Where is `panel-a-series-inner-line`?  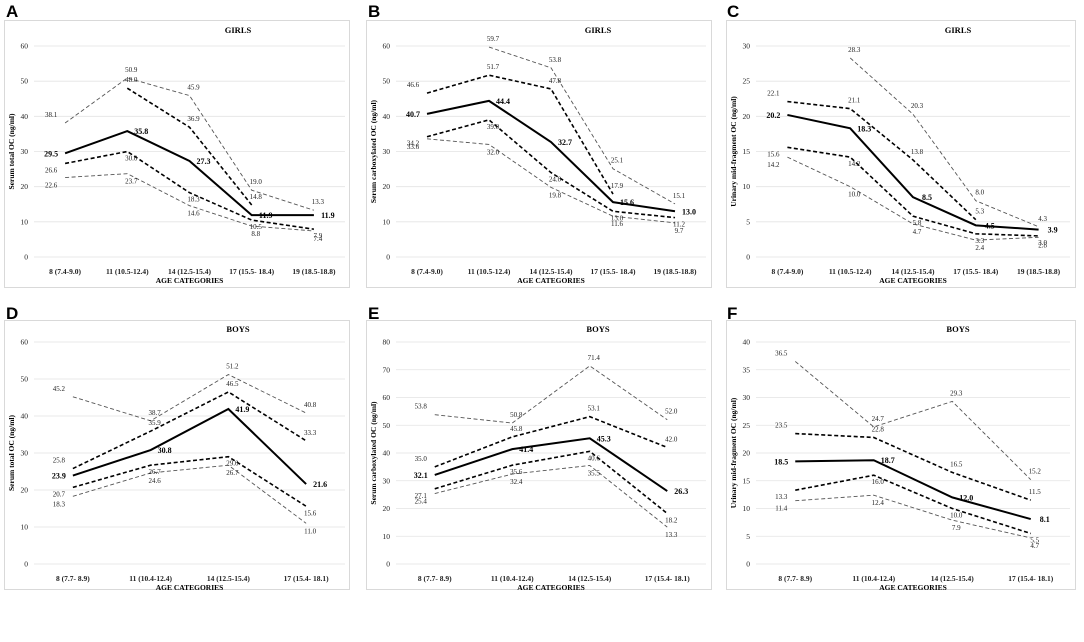
panel-a-series-inner-line is located at coordinates (189, 146).